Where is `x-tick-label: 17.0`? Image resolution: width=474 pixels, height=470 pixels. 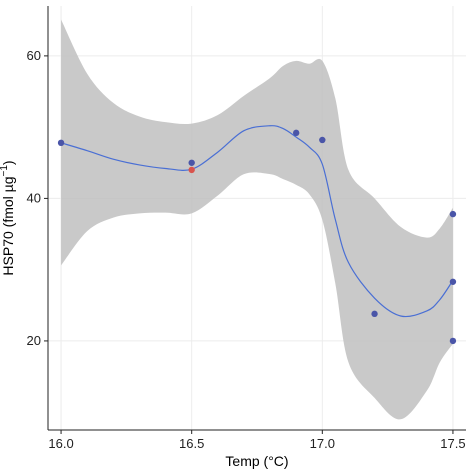 x-tick-label: 17.0 is located at coordinates (322, 443).